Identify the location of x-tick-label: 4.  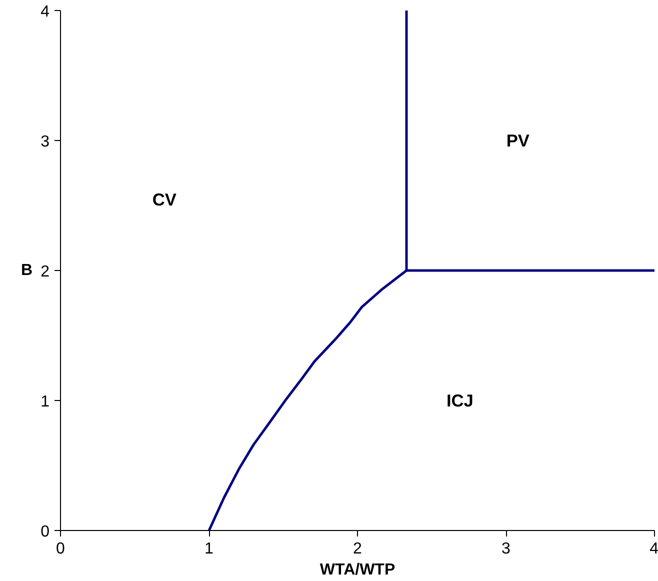
(654, 549).